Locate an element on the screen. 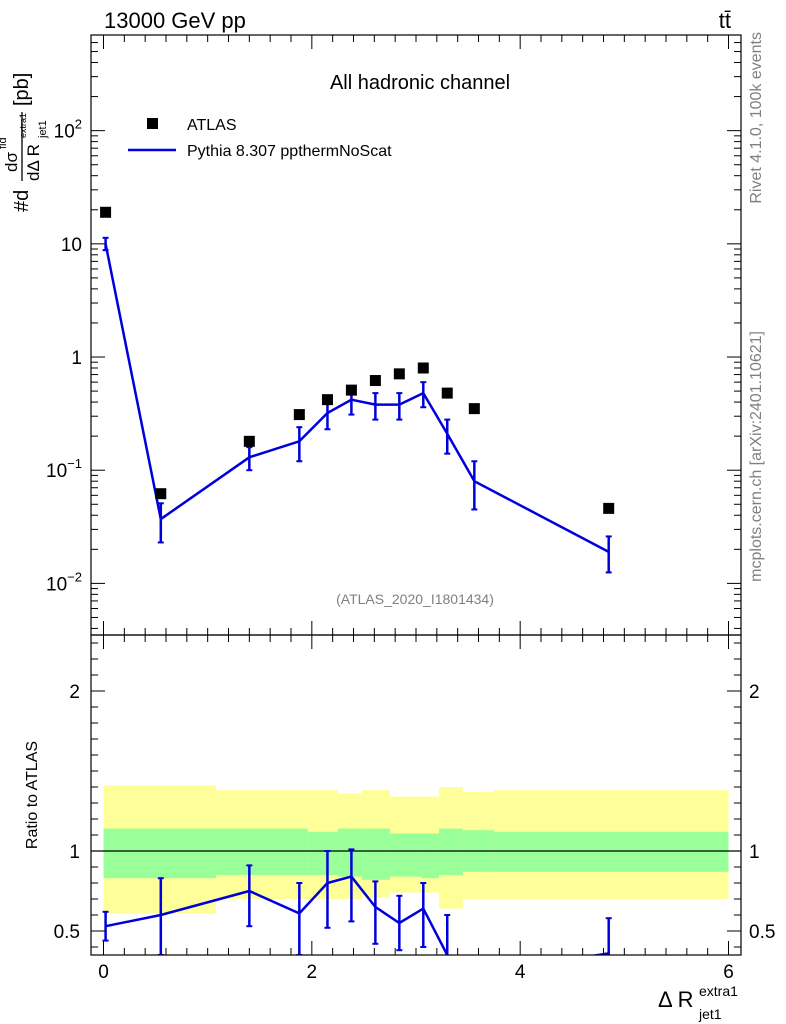  ratio-y-tick-label-left: 0.5 is located at coordinates (67, 932).